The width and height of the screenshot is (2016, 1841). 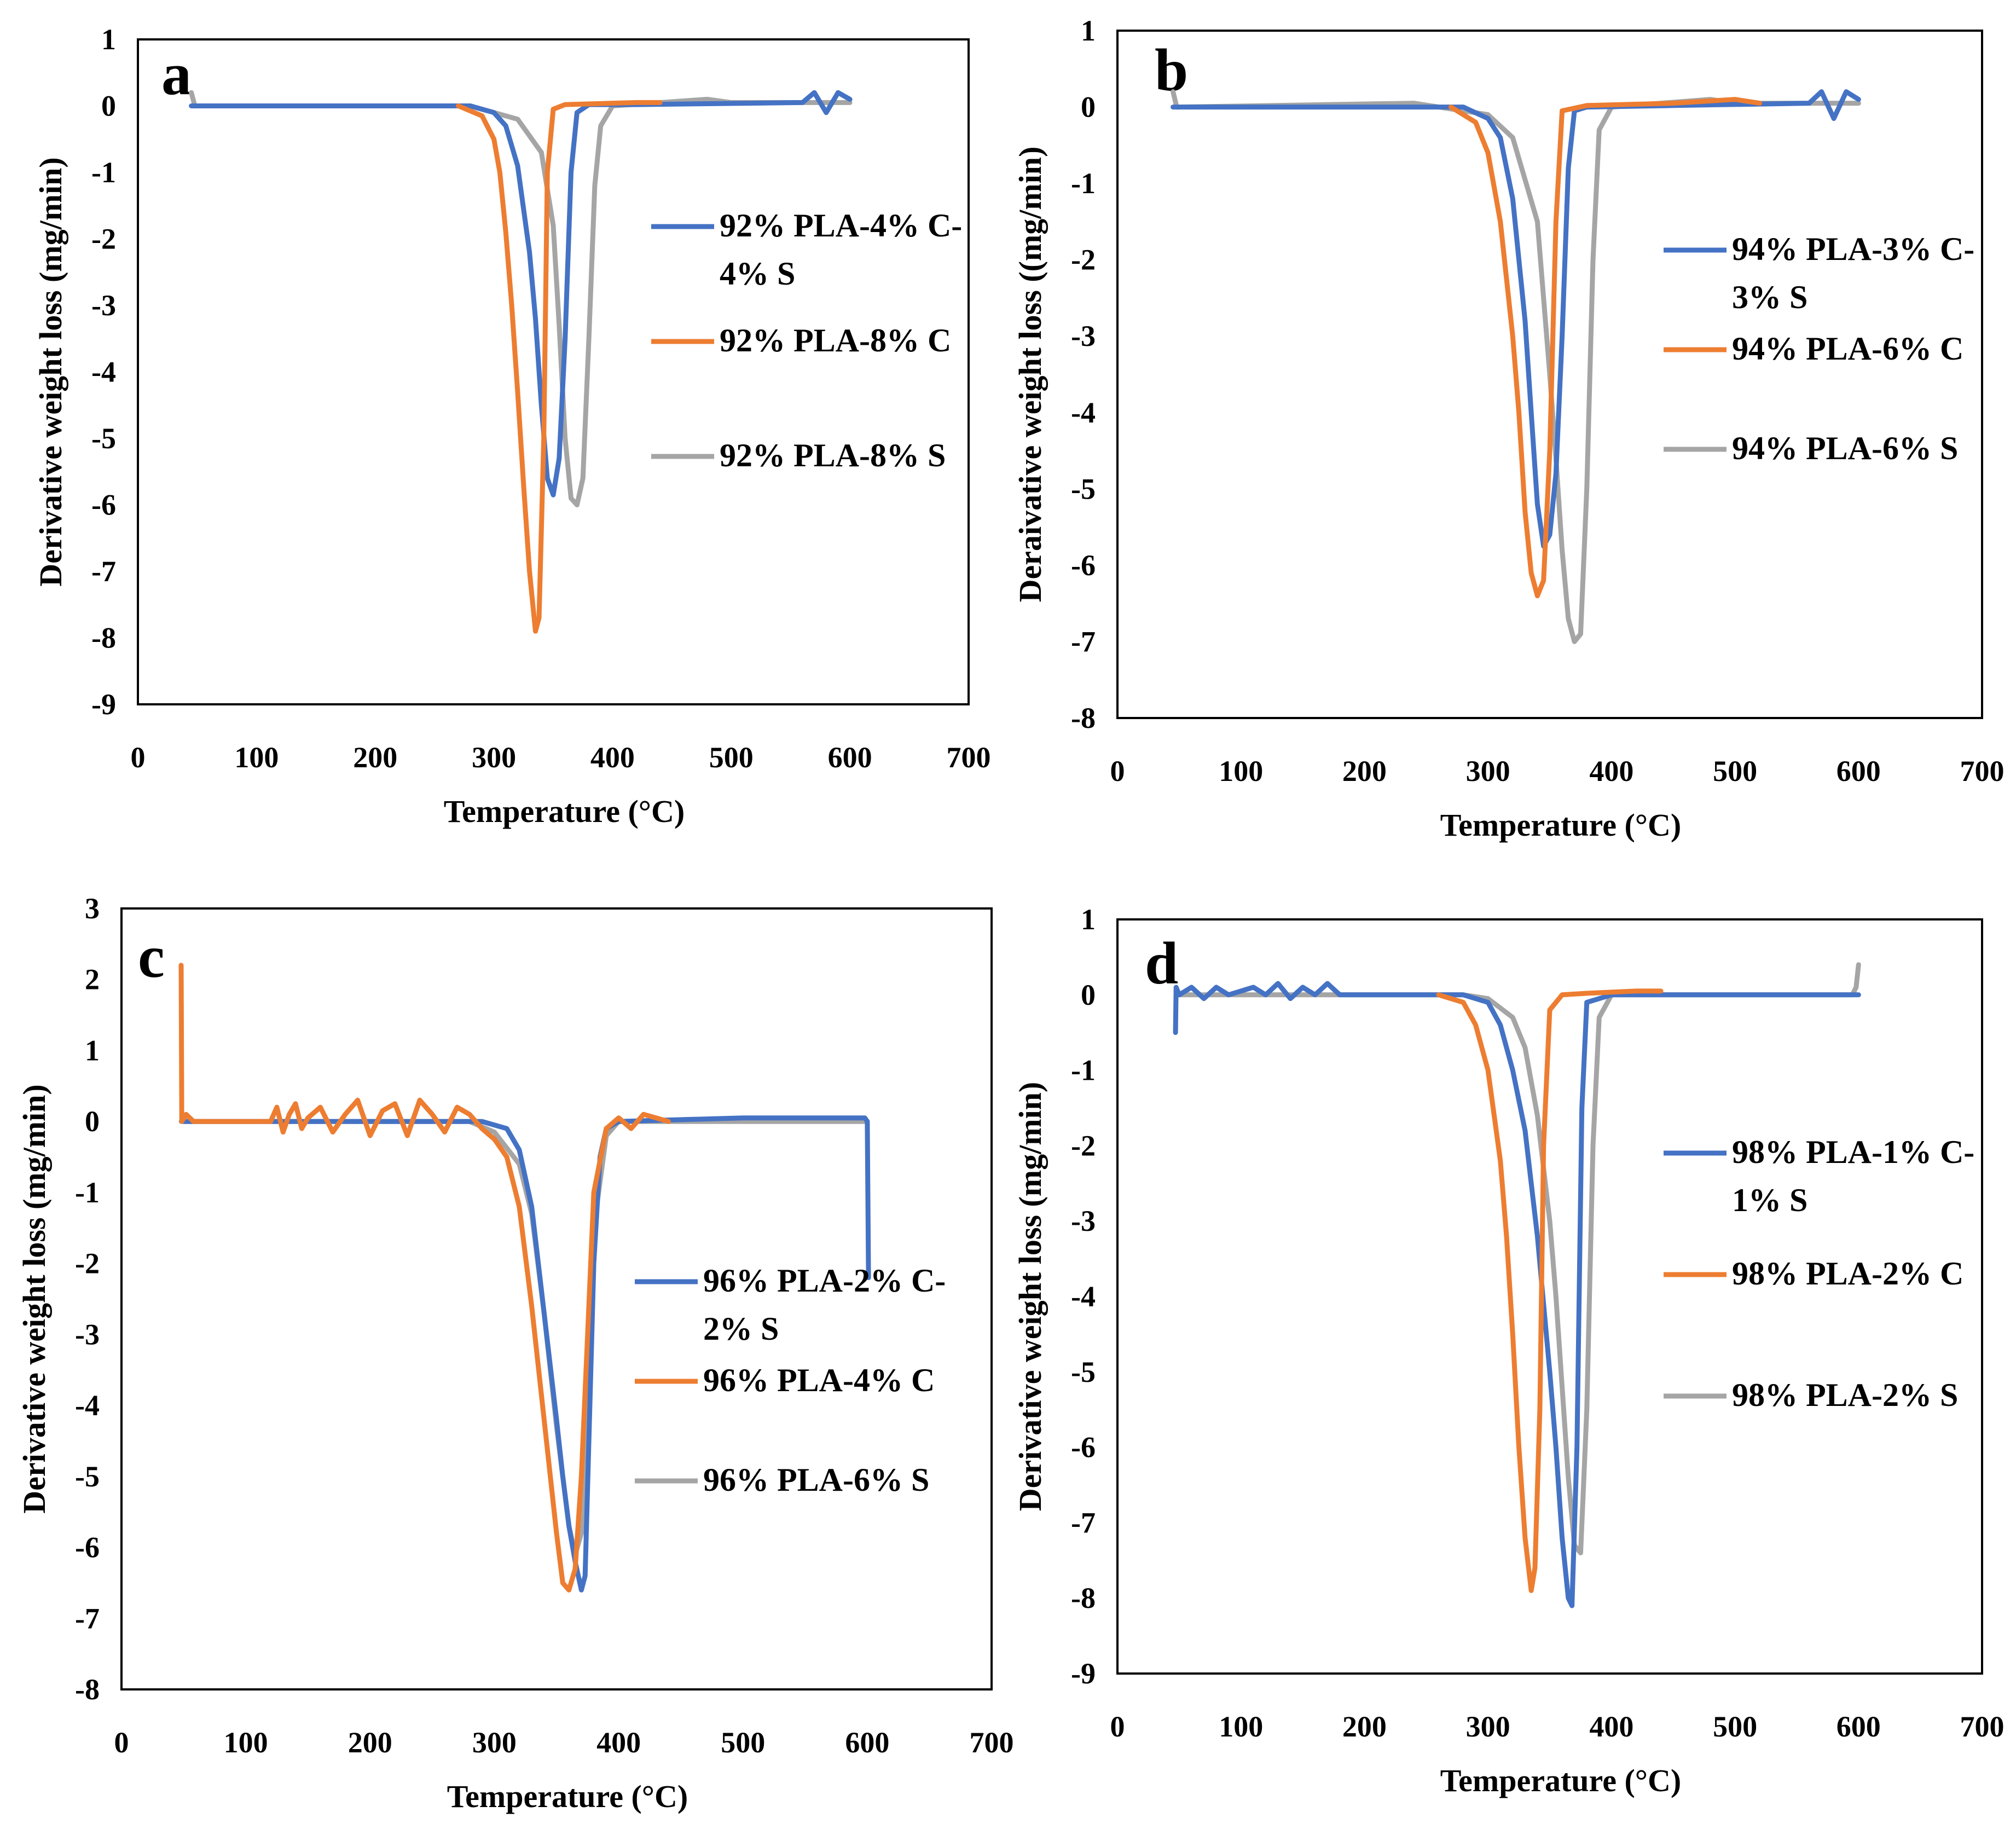 I want to click on legend-entry-label: 94% PLA-6% S, so click(x=1845, y=448).